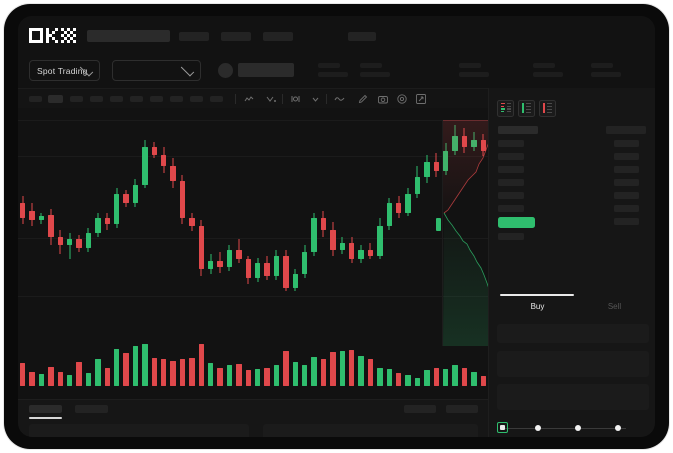 The height and width of the screenshot is (453, 673). I want to click on indicators-icon, so click(271, 99).